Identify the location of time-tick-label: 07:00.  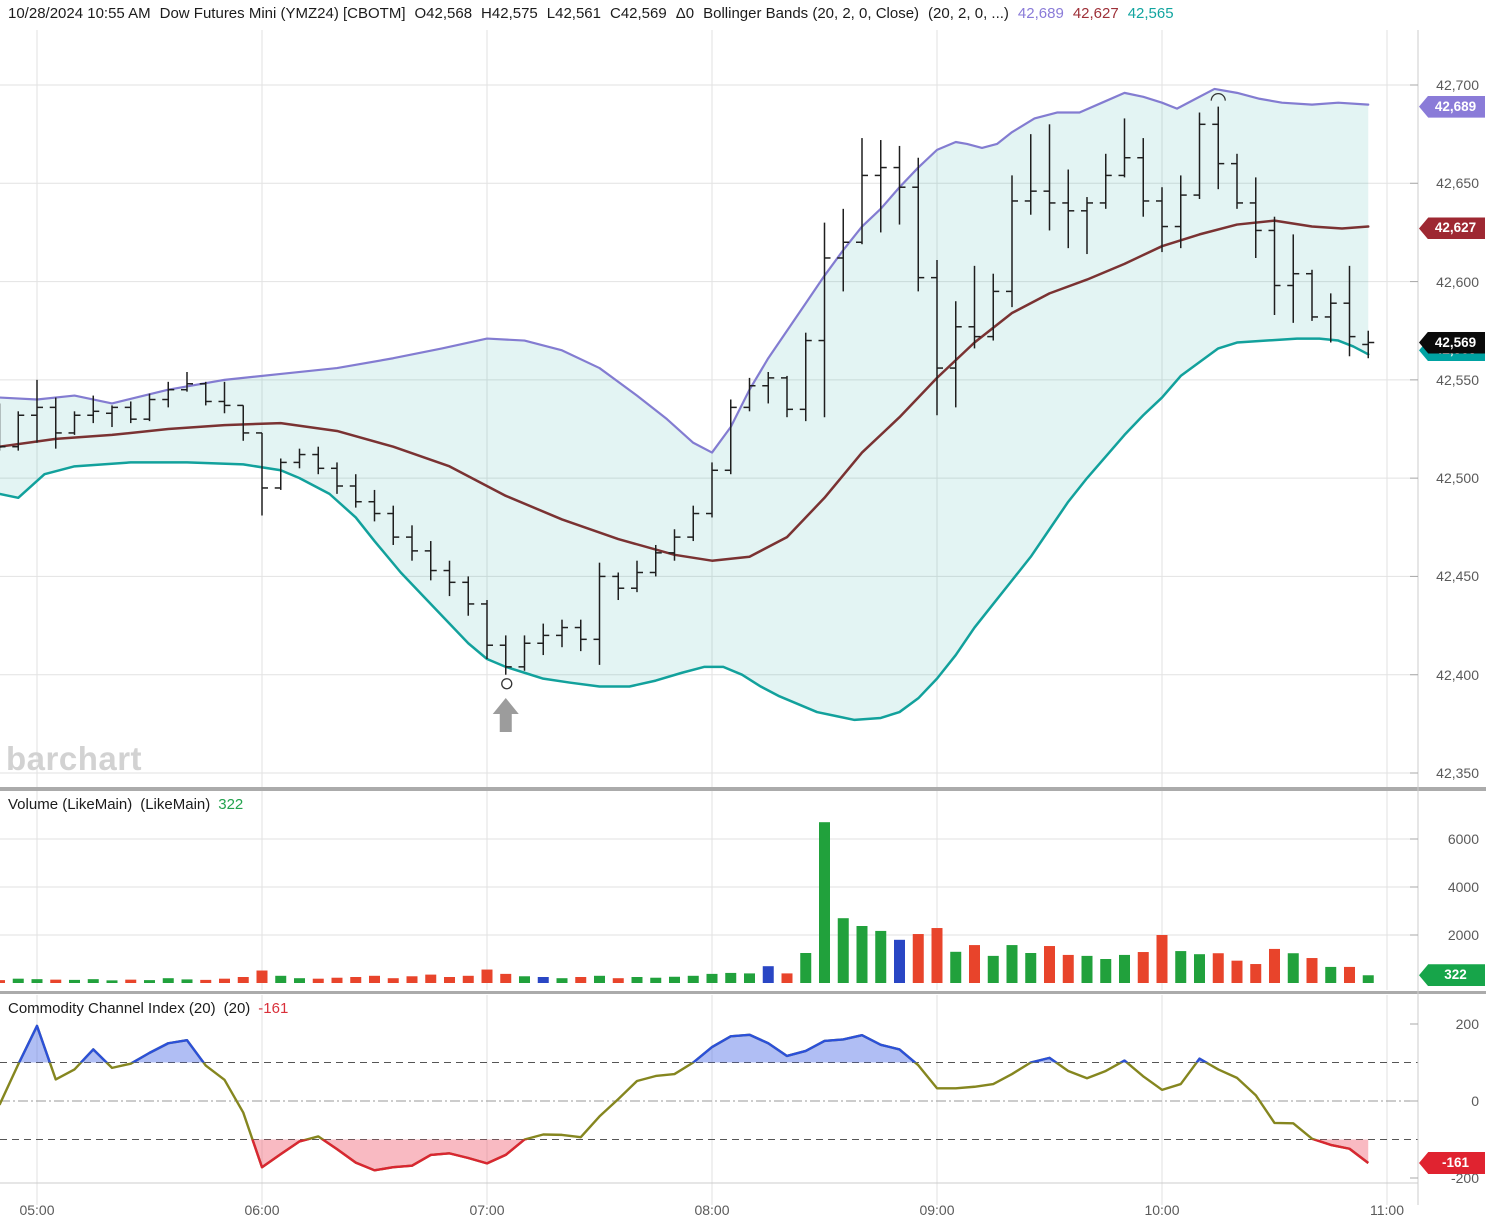
(487, 1210).